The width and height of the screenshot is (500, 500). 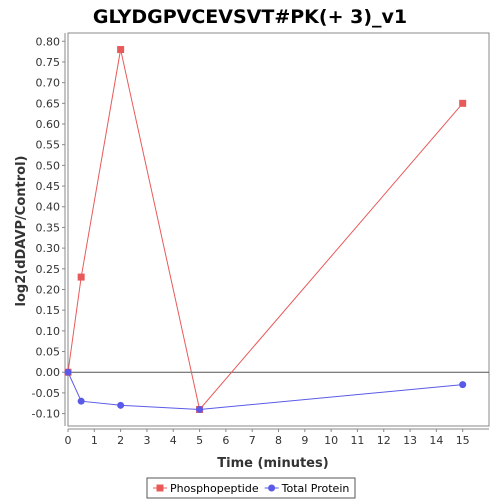 I want to click on y-tick-label: 0.35, so click(x=48, y=227).